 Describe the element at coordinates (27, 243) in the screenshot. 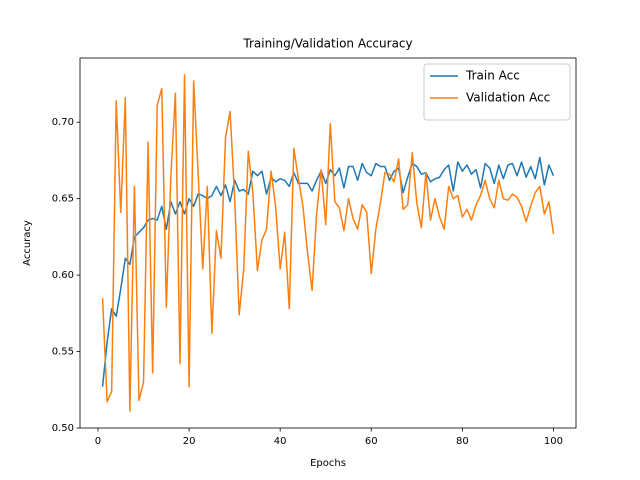

I see `y-axis-label: Accuracy` at that location.